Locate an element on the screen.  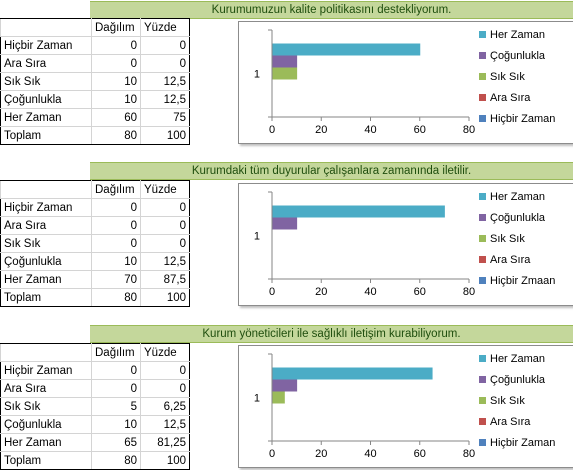
row-percent: 75 is located at coordinates (165, 117).